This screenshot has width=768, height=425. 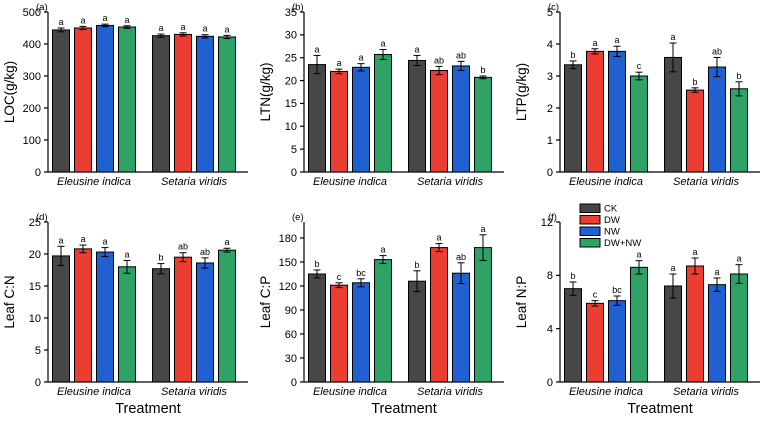 I want to click on bar-DW-setaria, so click(x=183, y=103).